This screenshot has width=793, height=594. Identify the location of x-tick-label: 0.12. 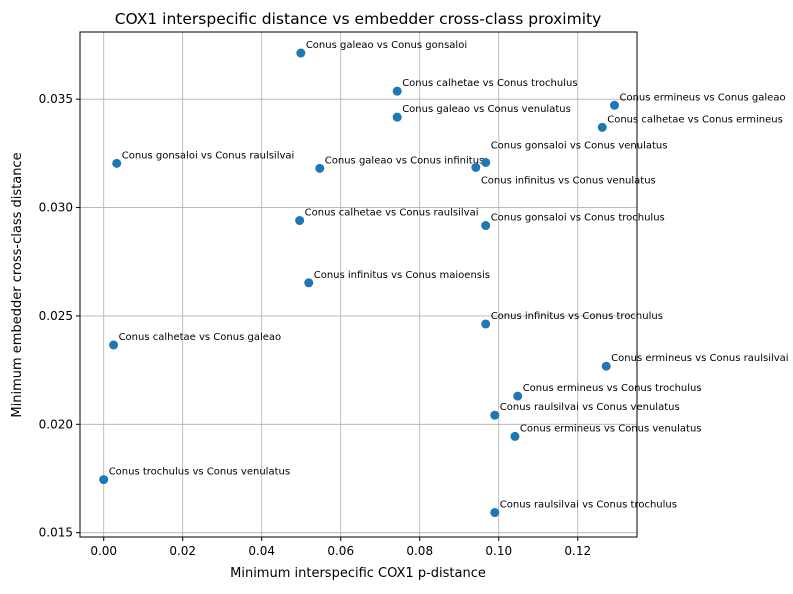
(577, 551).